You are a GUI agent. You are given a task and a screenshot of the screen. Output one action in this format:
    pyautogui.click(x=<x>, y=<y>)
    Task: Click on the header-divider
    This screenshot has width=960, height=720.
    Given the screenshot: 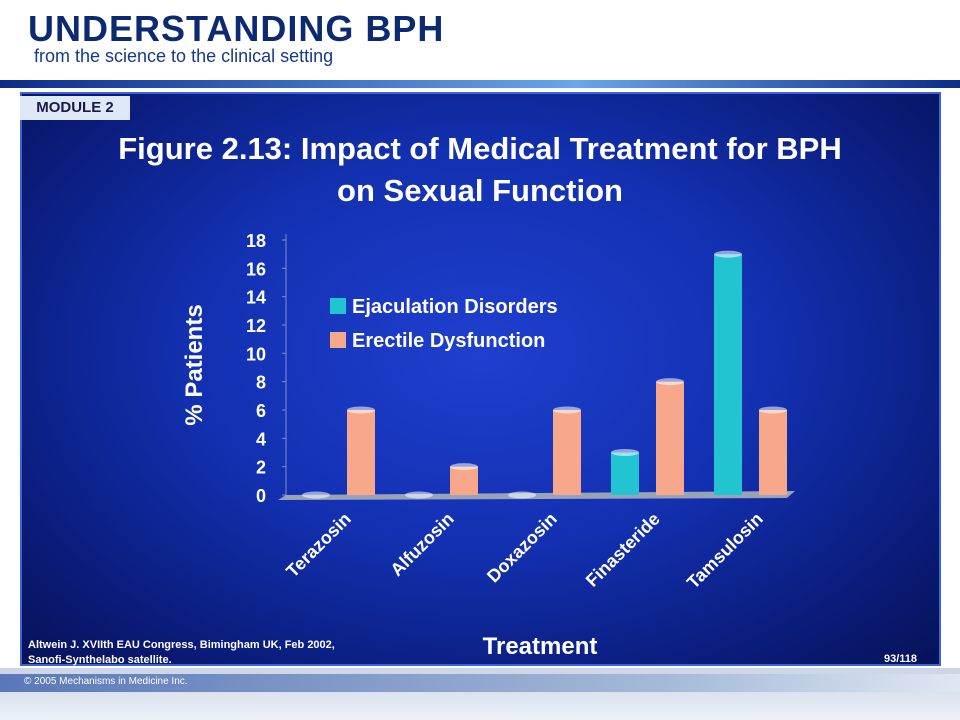 What is the action you would take?
    pyautogui.click(x=480, y=84)
    